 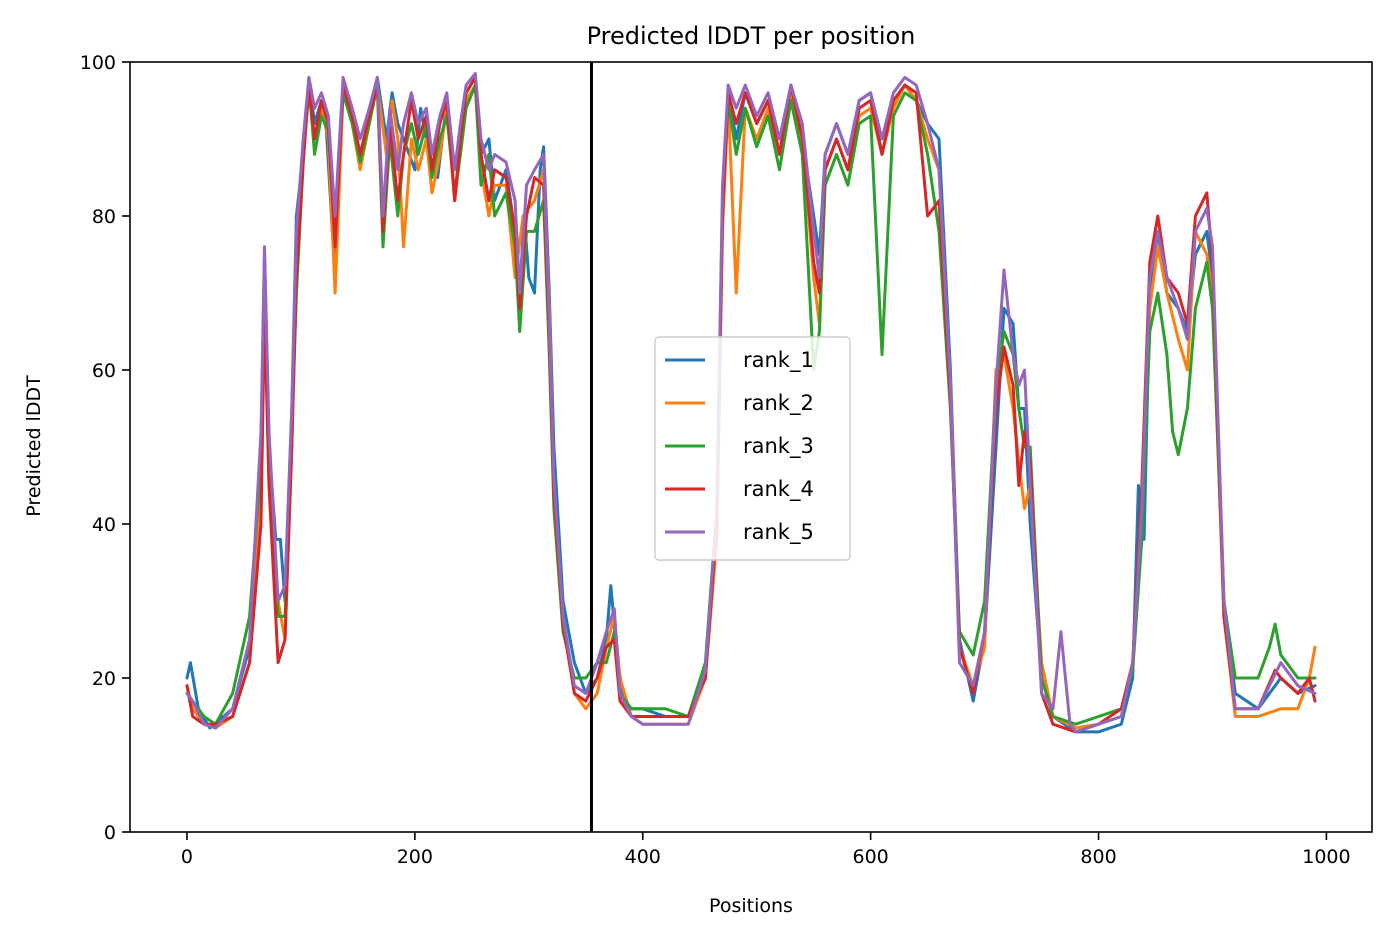 I want to click on y-tick-label: 60, so click(x=104, y=371).